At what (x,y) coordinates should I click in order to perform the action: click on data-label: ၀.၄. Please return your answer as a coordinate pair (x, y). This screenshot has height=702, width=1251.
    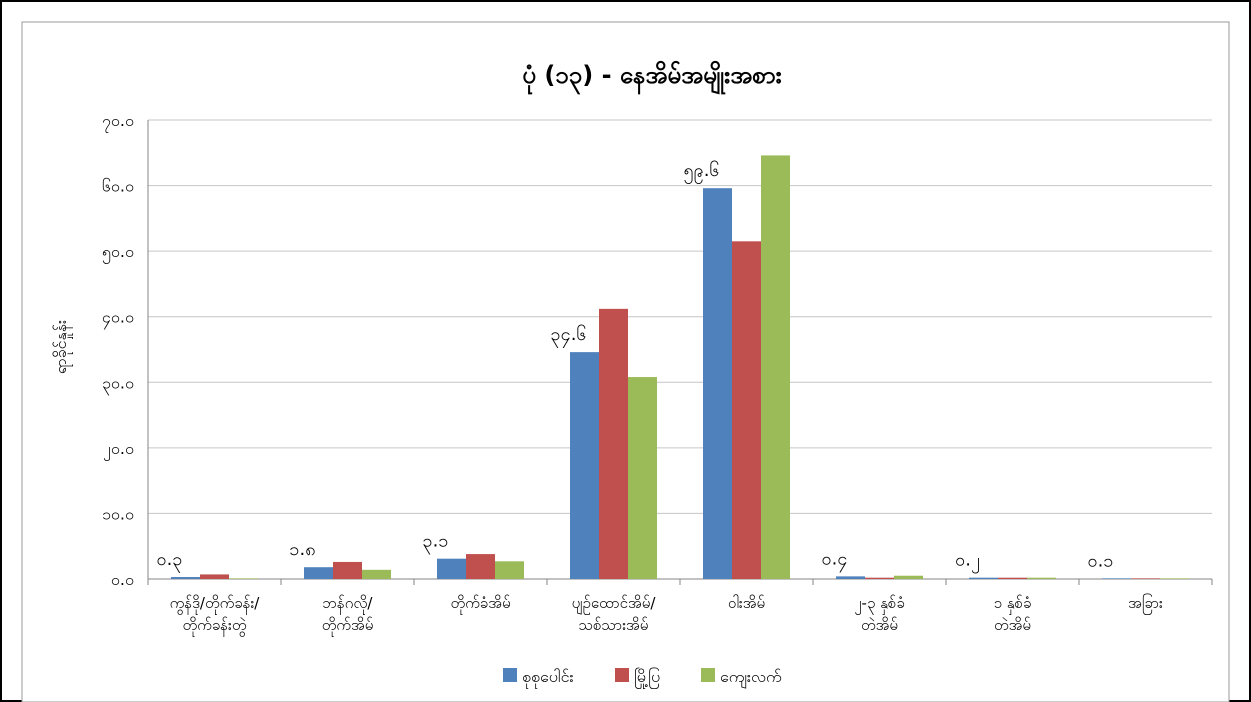
    Looking at the image, I should click on (835, 560).